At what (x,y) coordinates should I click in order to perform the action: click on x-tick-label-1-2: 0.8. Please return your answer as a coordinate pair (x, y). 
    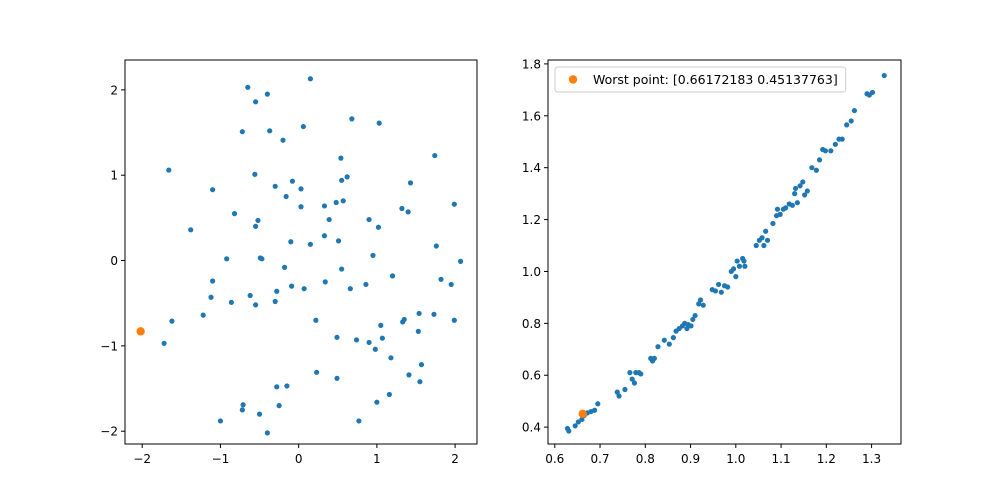
    Looking at the image, I should click on (645, 459).